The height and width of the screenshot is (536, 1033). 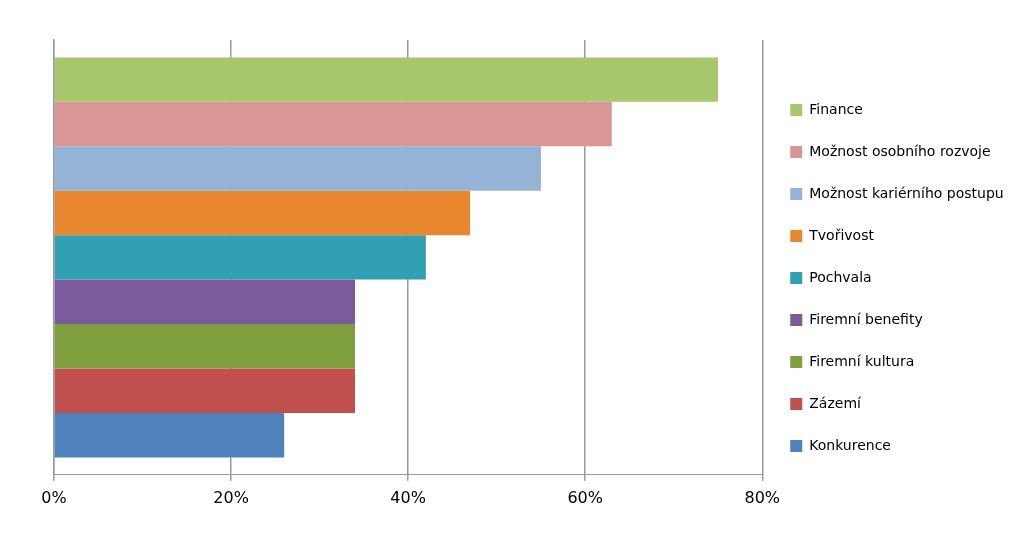 I want to click on legend-label: Konkurence, so click(x=850, y=444).